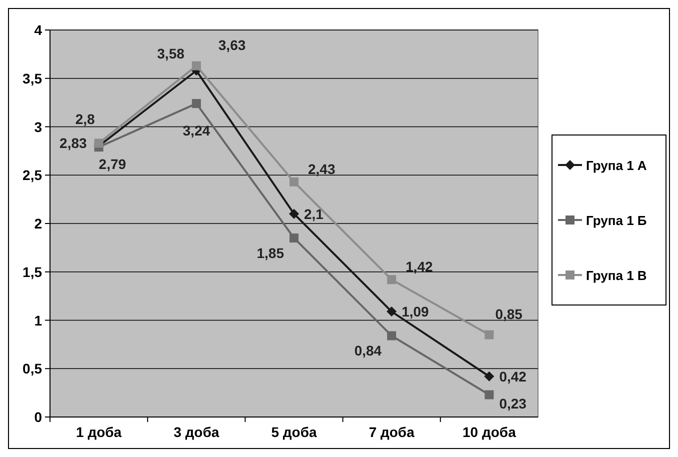 Image resolution: width=678 pixels, height=457 pixels. I want to click on y-tick-label: 0, so click(38, 417).